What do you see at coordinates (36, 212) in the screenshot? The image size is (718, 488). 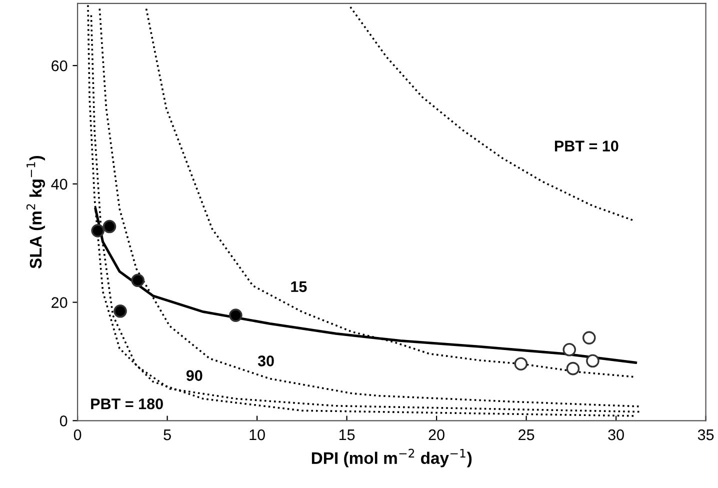 I see `y-axis-title: SLA (m$^{2}$ kg$^{−1}$)` at bounding box center [36, 212].